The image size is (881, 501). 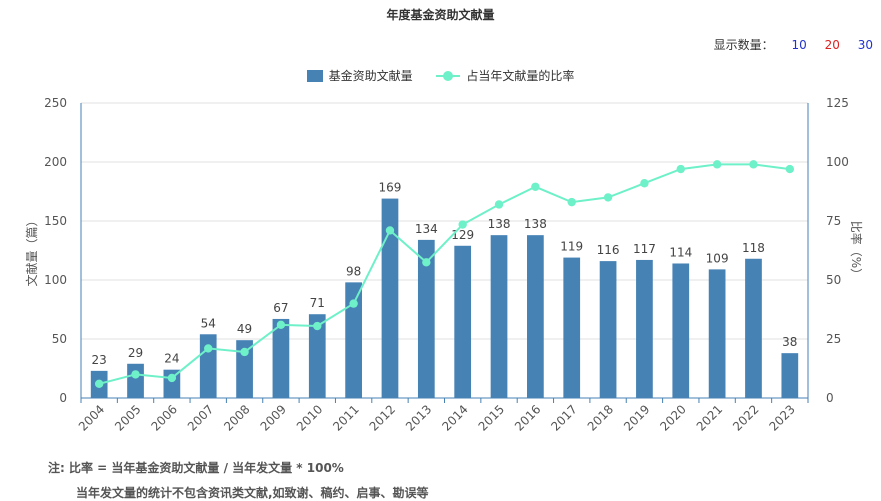 What do you see at coordinates (745, 417) in the screenshot?
I see `x-tick-label: 2022` at bounding box center [745, 417].